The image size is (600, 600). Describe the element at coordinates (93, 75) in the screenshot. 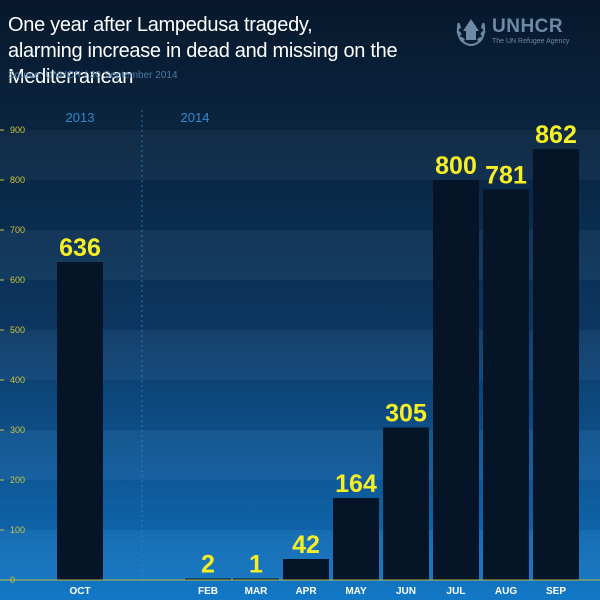

I see `source-note: Source: UNHCR / 30 September 2014` at that location.